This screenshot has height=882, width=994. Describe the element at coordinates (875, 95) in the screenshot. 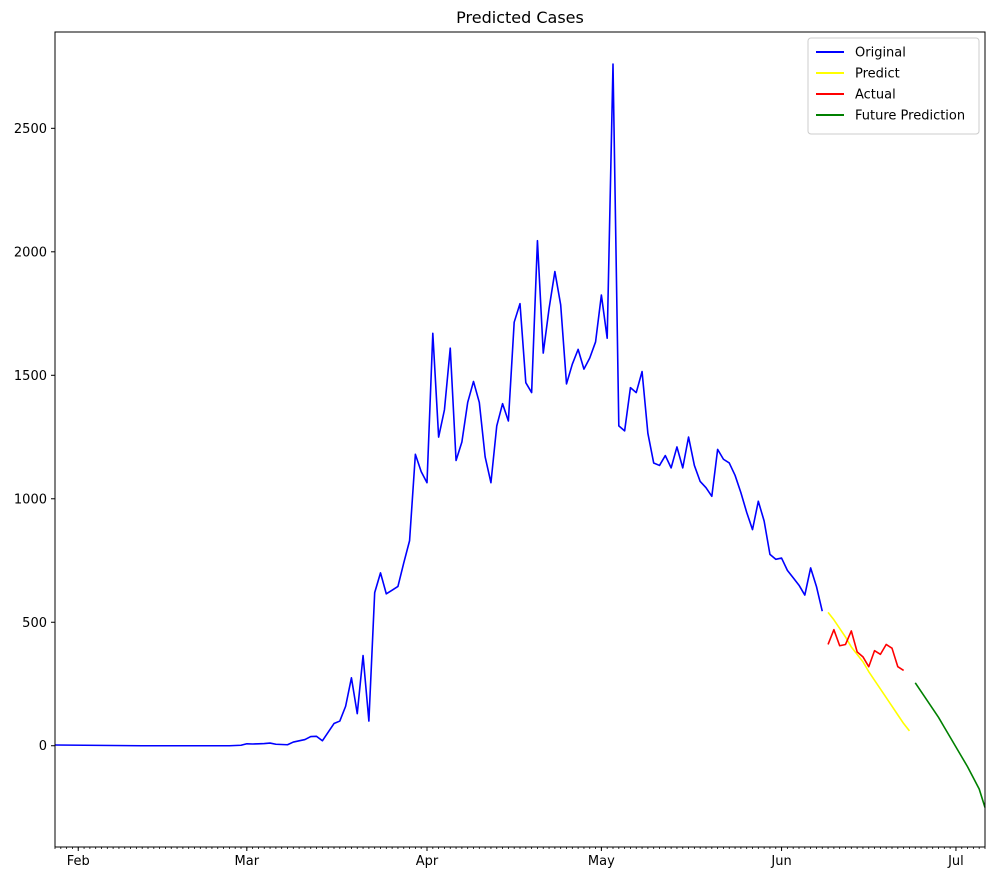

I see `legend-label: Actual` at that location.